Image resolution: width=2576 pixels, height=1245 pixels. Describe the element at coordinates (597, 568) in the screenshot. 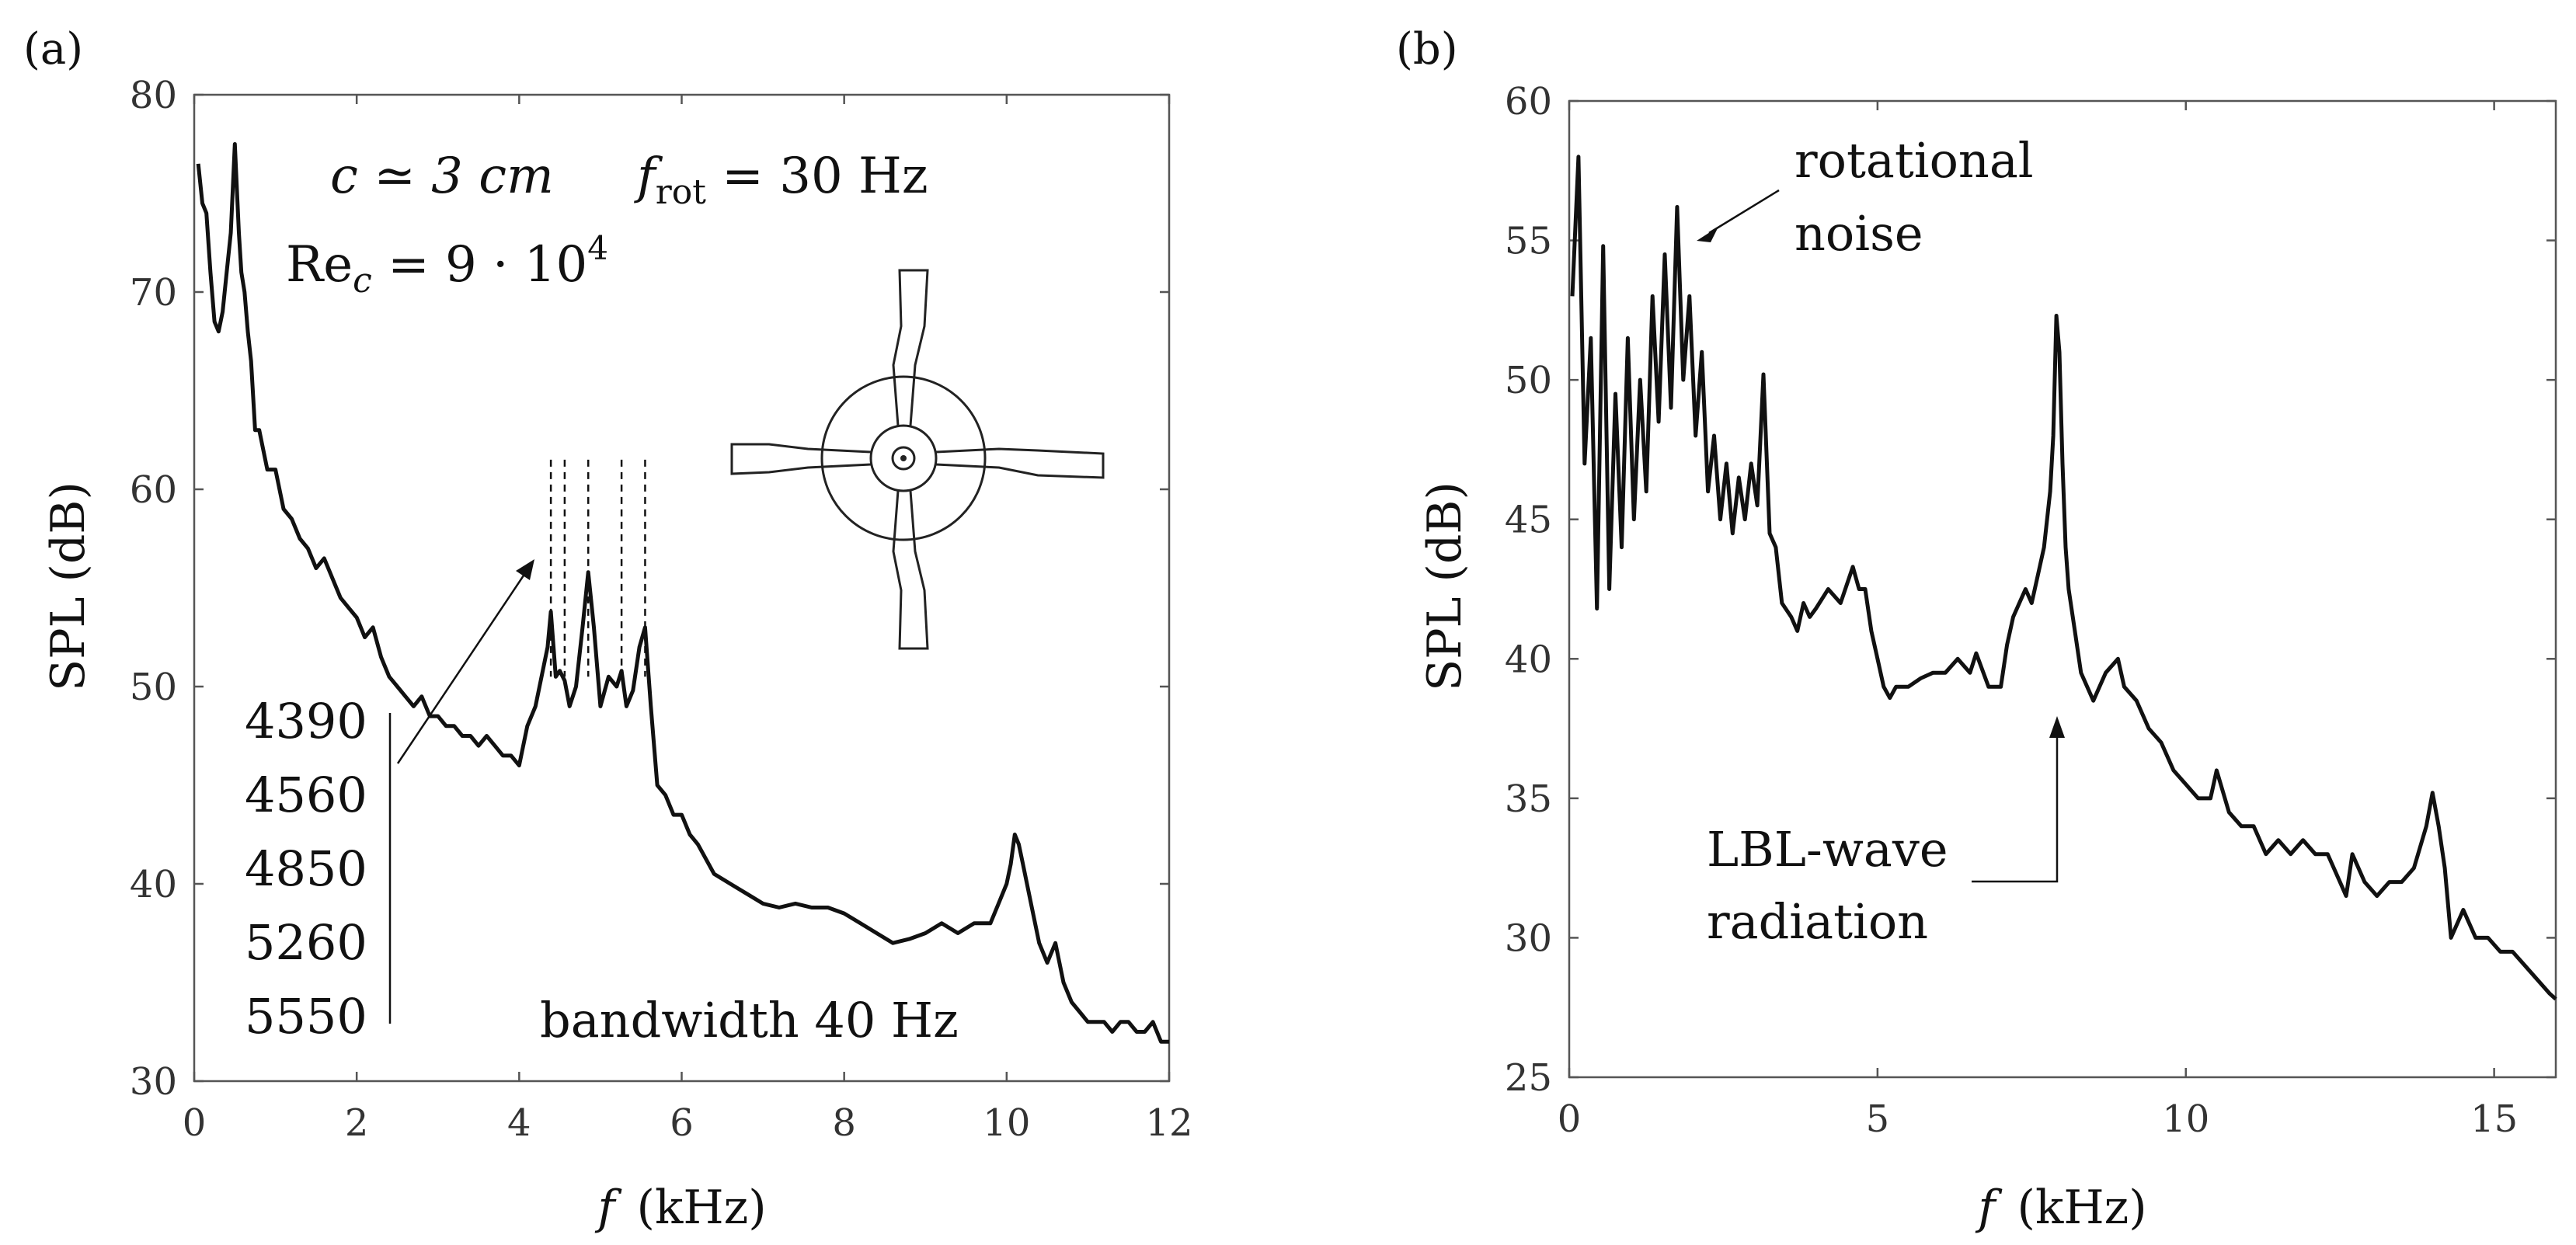

I see `panel-a-peak-markers` at that location.